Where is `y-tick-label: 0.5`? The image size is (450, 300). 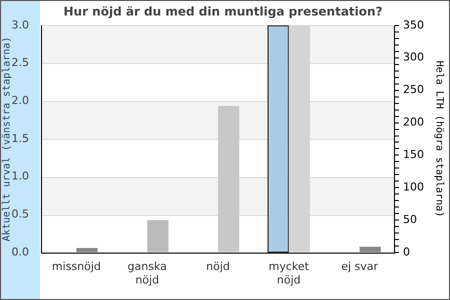
y-tick-label: 0.5 is located at coordinates (20, 214).